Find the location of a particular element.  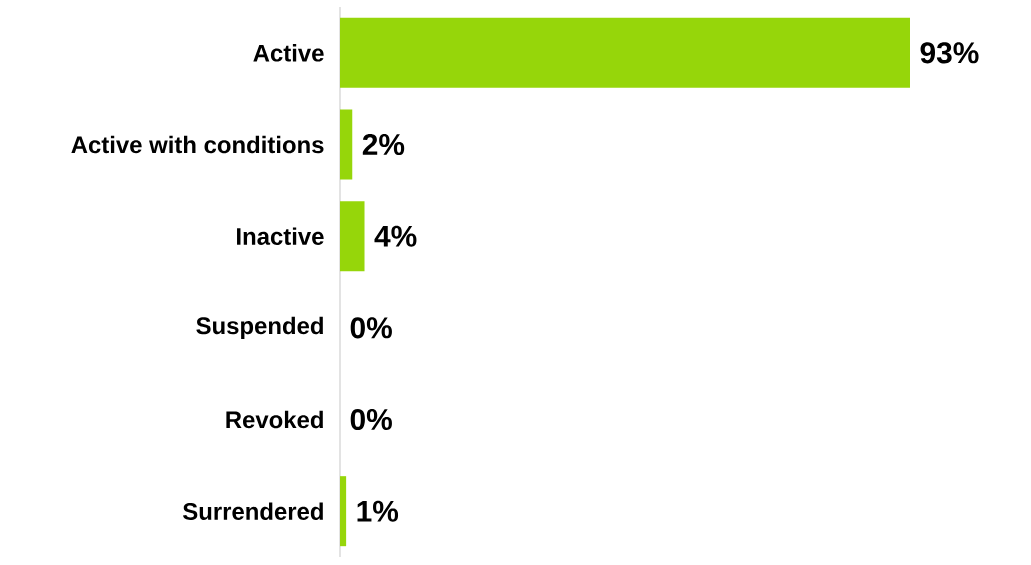

data-label: 2% is located at coordinates (383, 144).